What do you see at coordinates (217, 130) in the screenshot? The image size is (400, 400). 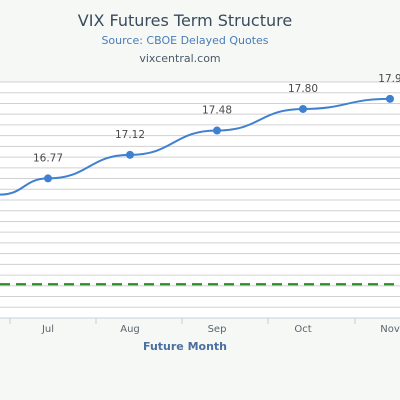 I see `data-point-sep` at bounding box center [217, 130].